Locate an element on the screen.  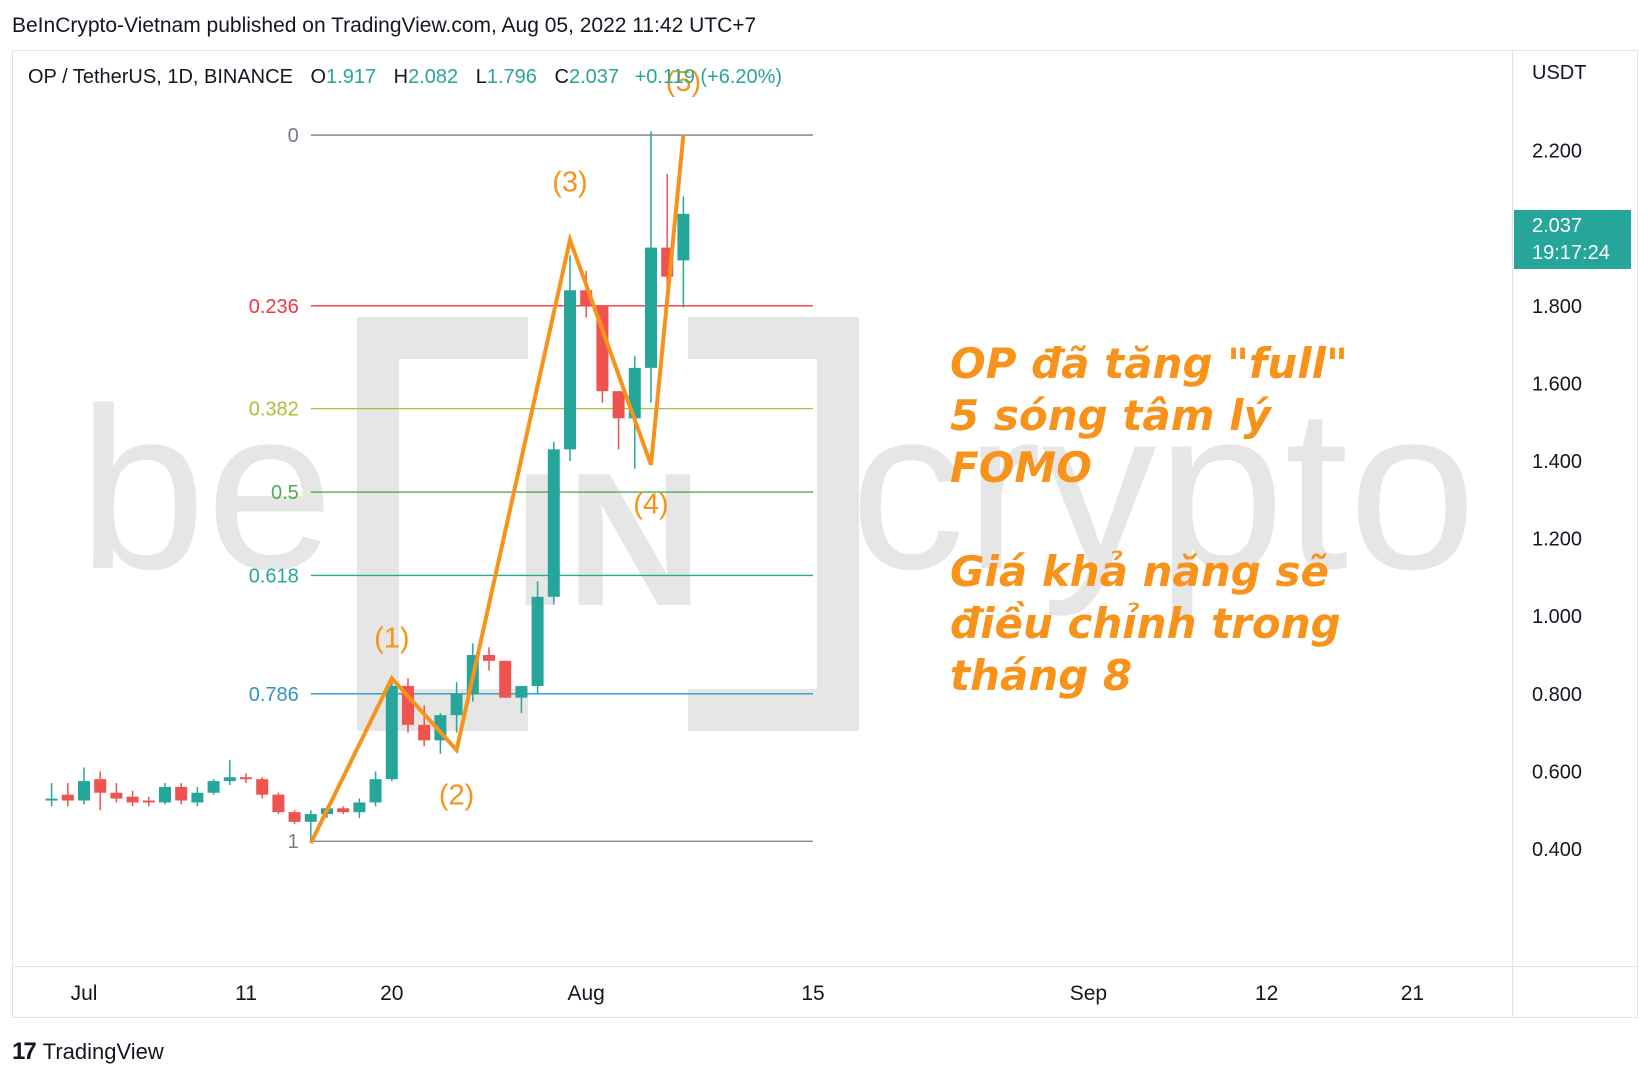
fib-level-label: 0.786 is located at coordinates (274, 695).